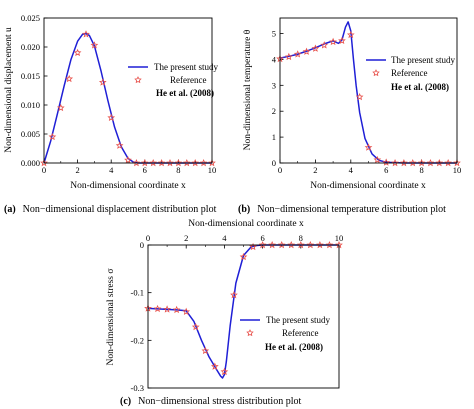 The height and width of the screenshot is (409, 474). I want to click on y-tick-label: 0.025, so click(30, 18).